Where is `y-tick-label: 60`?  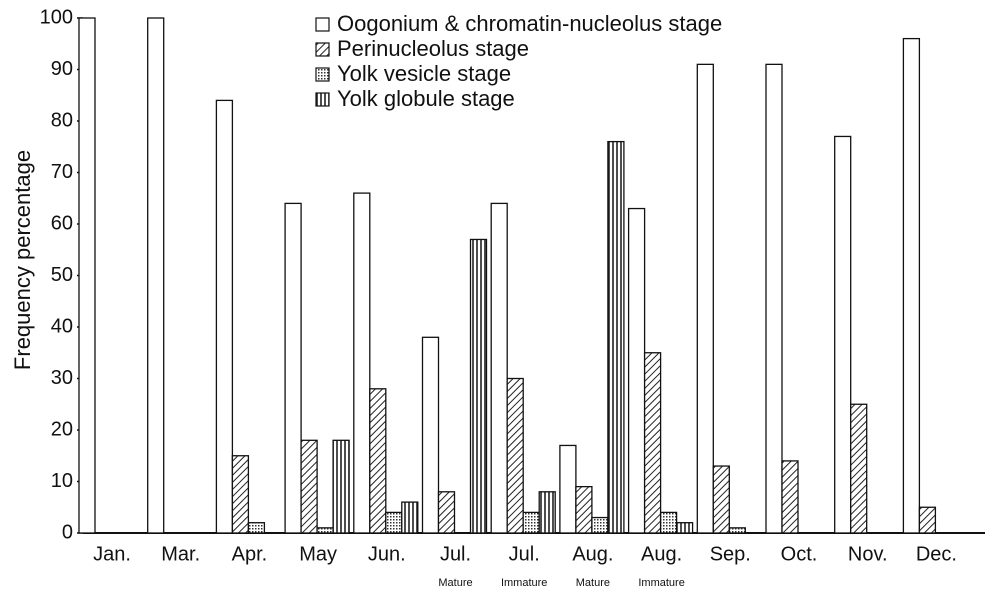 y-tick-label: 60 is located at coordinates (62, 223).